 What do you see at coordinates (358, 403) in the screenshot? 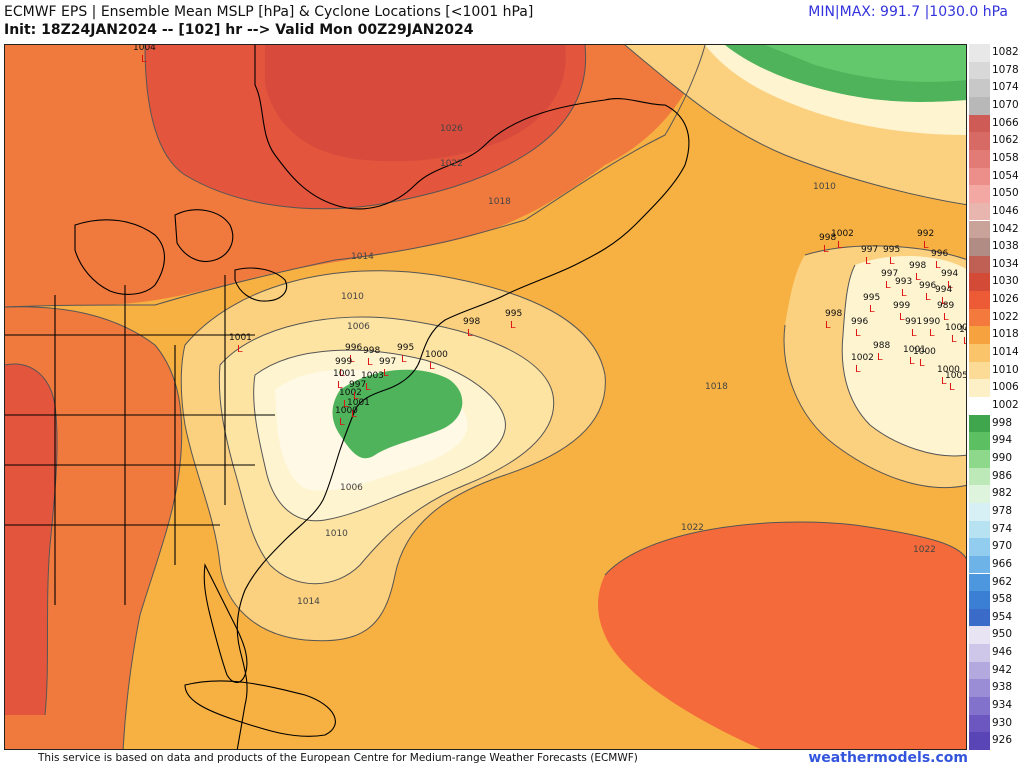
I see `svg-text: 1001` at bounding box center [358, 403].